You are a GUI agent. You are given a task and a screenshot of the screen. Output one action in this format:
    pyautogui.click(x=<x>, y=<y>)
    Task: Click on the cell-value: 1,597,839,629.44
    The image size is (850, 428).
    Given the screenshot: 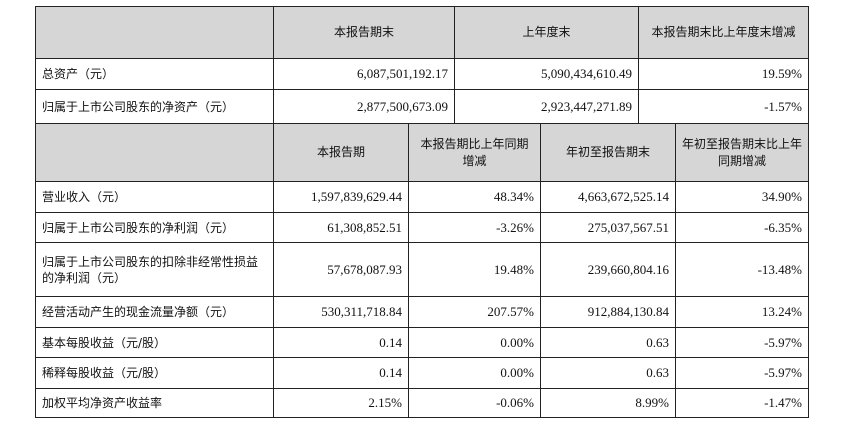 What is the action you would take?
    pyautogui.click(x=341, y=197)
    